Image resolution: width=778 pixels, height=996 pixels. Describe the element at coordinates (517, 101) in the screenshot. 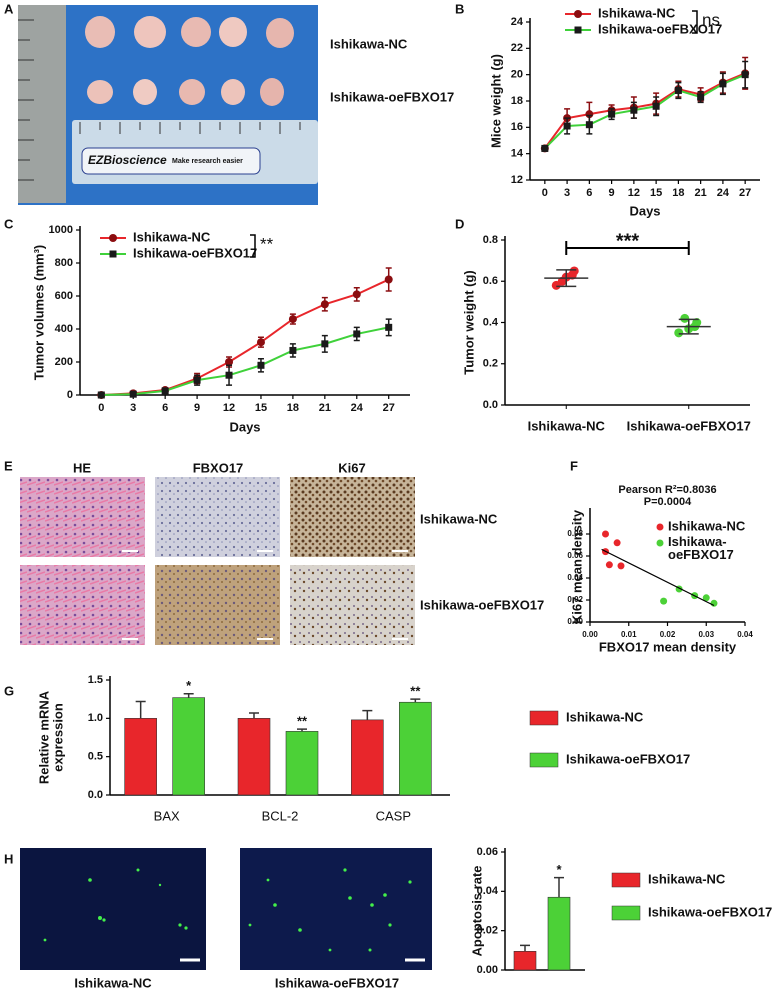

I see `y-tick-label: 18` at that location.